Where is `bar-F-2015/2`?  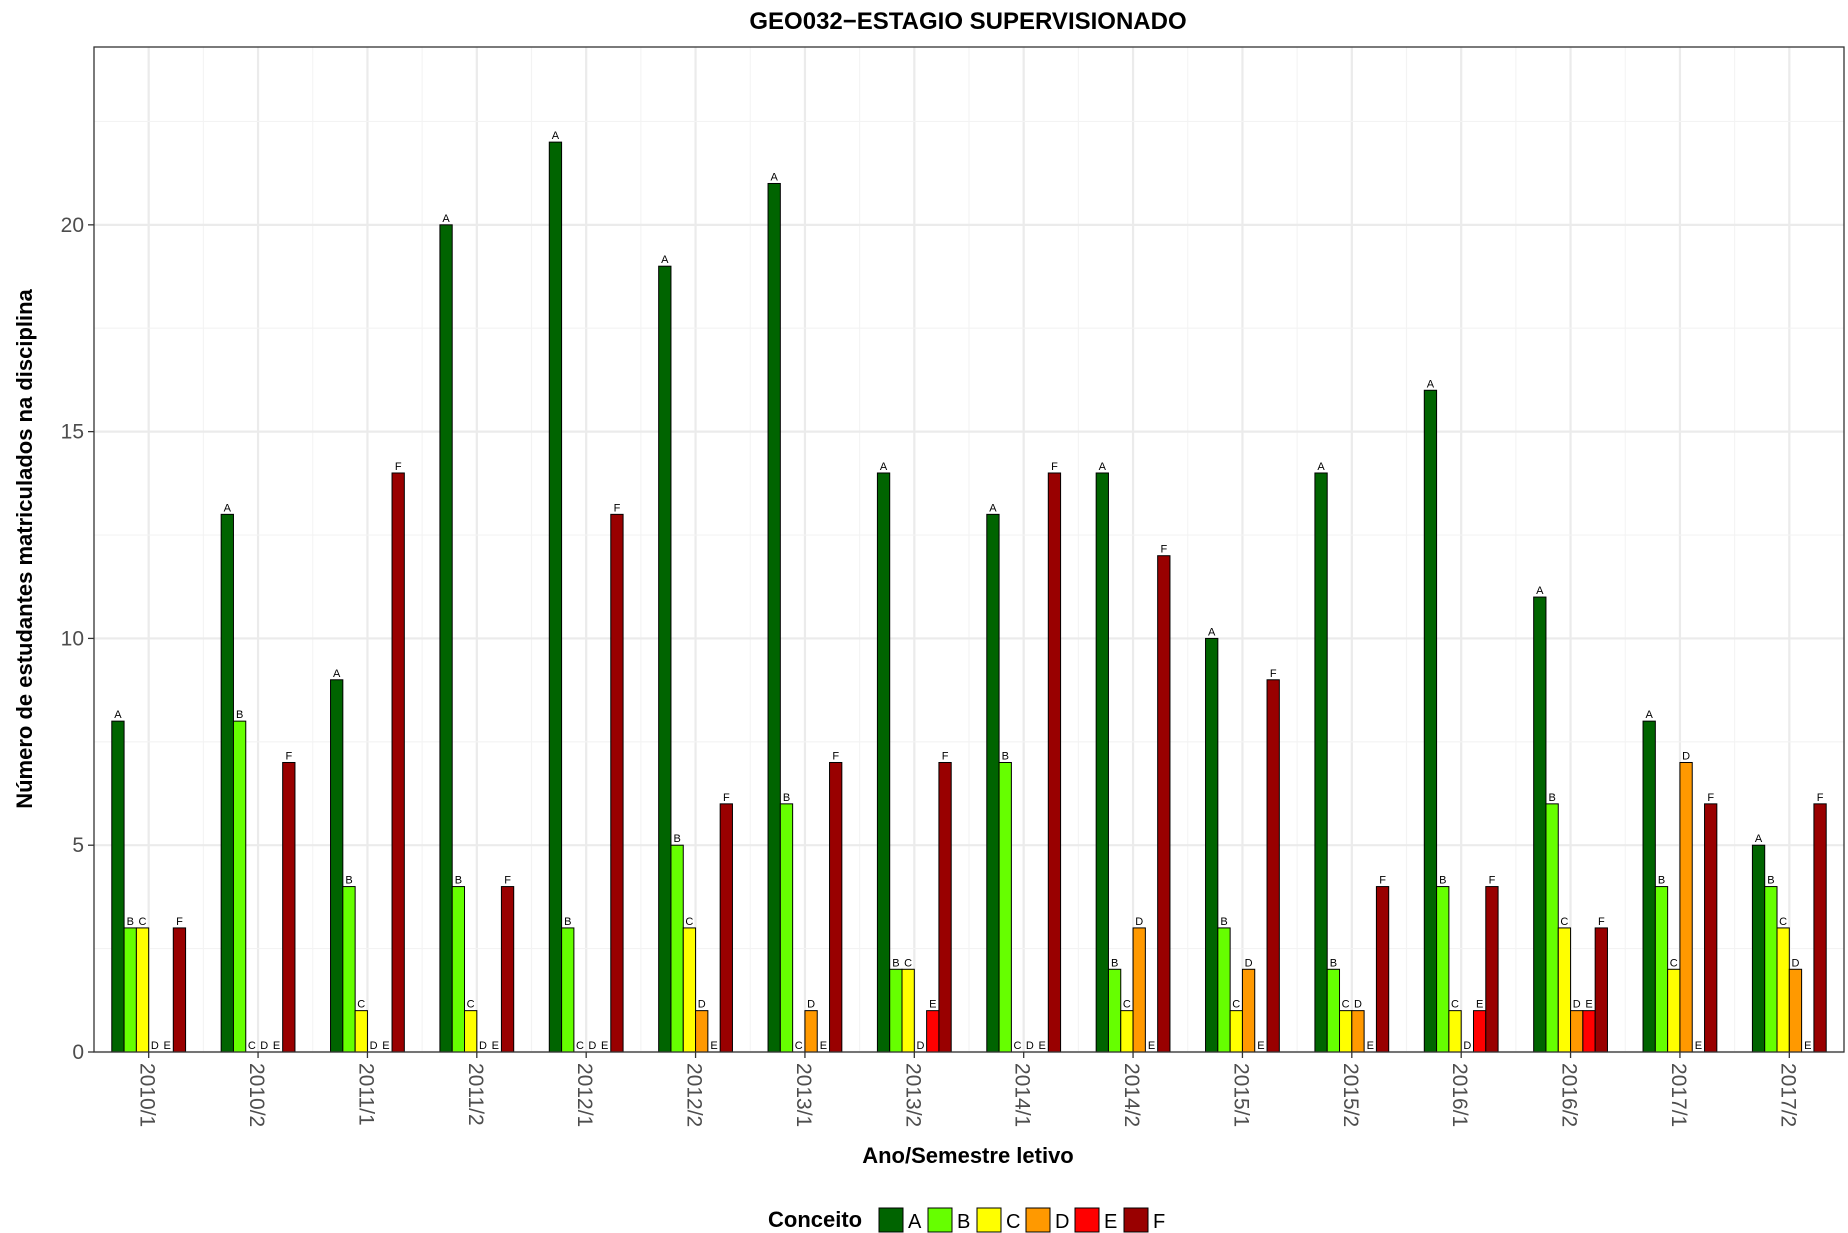
bar-F-2015/2 is located at coordinates (1382, 969).